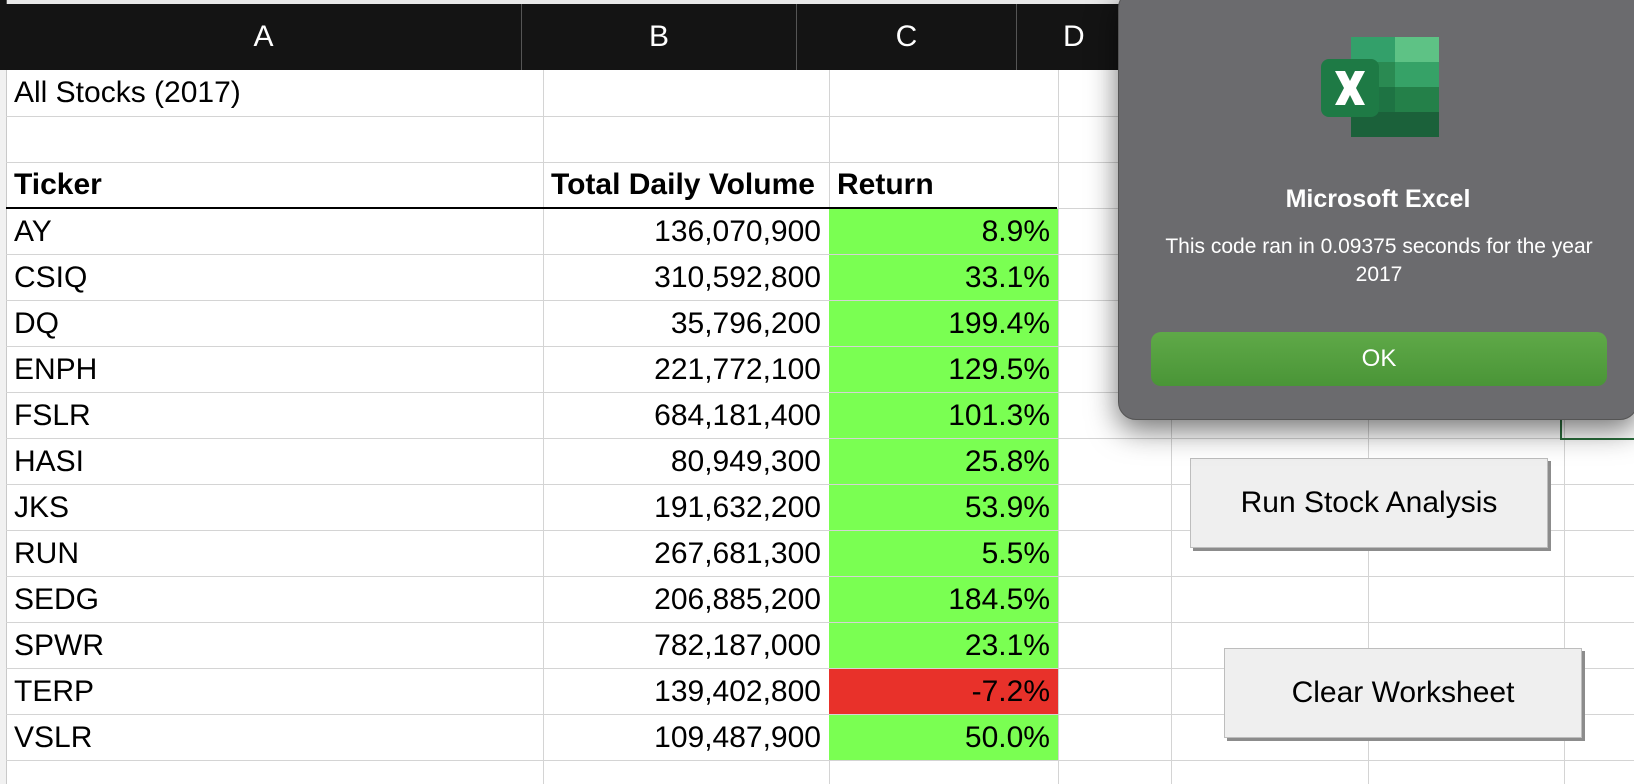 The image size is (1634, 784). Describe the element at coordinates (127, 92) in the screenshot. I see `sheet-title-cell: All Stocks (2017)` at that location.